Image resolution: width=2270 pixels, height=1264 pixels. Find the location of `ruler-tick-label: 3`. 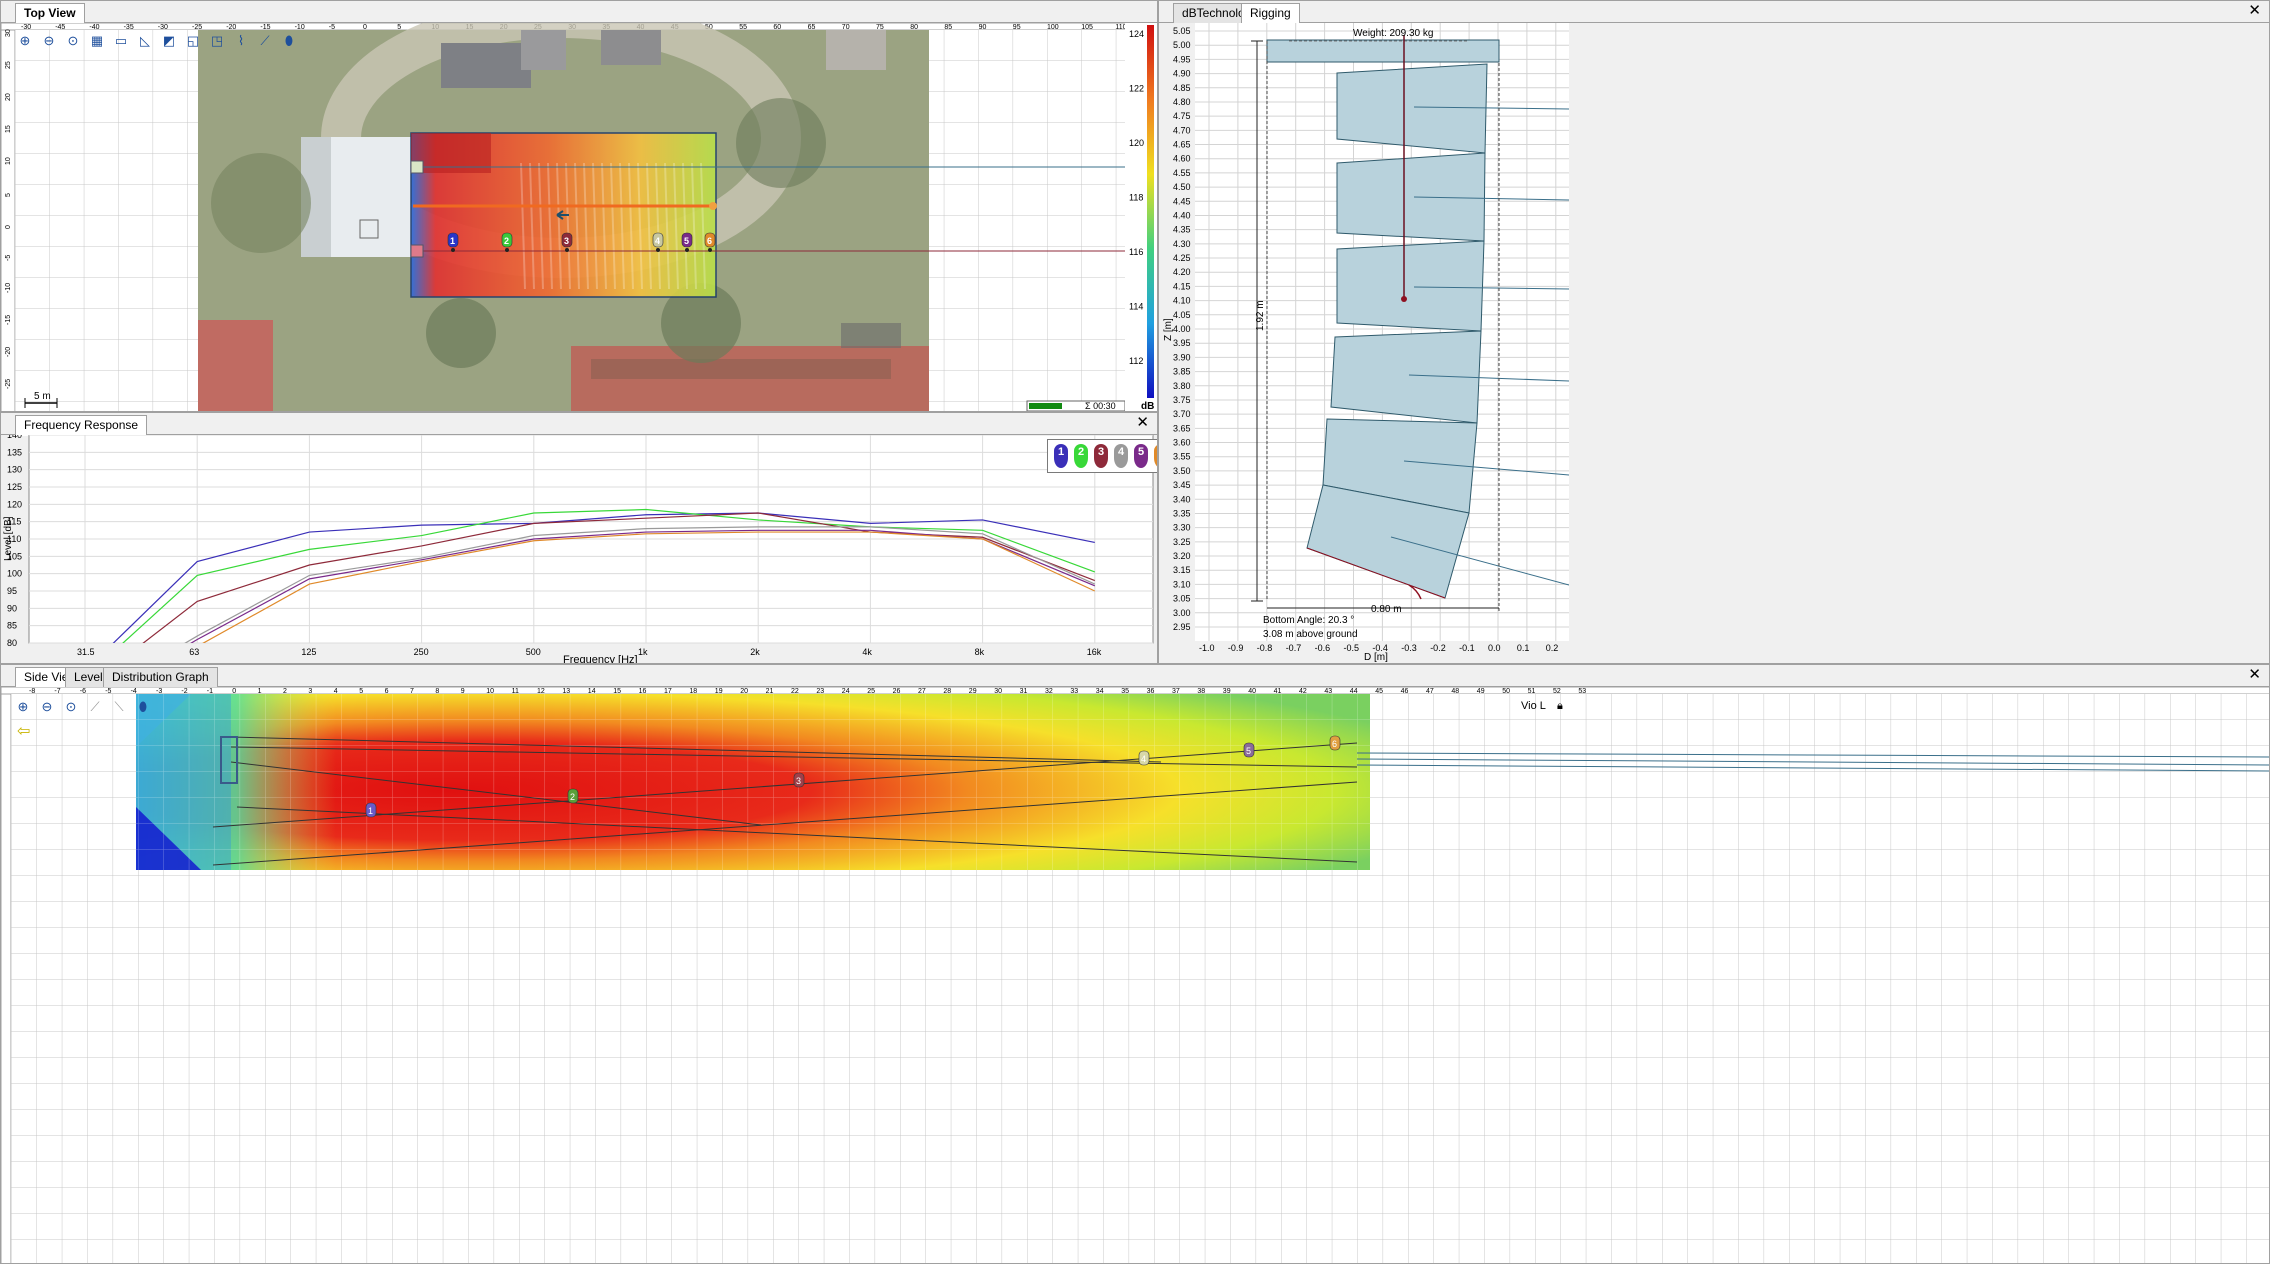

ruler-tick-label: 3 is located at coordinates (310, 691).